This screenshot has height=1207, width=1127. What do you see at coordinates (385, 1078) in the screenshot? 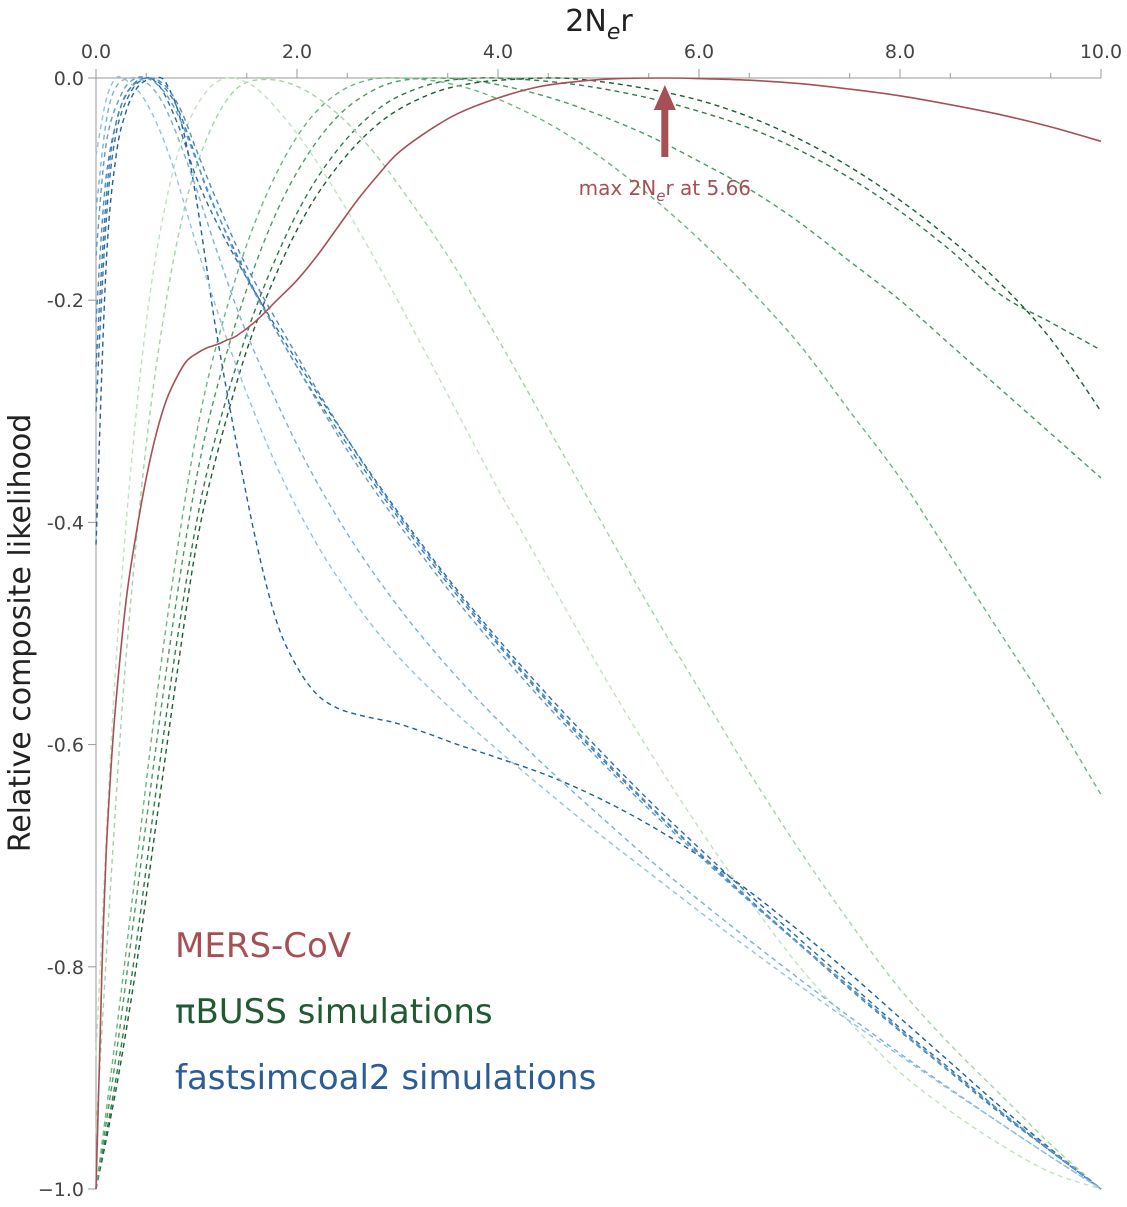
I see `legend-entry: fastsimcoal2 simulations` at bounding box center [385, 1078].